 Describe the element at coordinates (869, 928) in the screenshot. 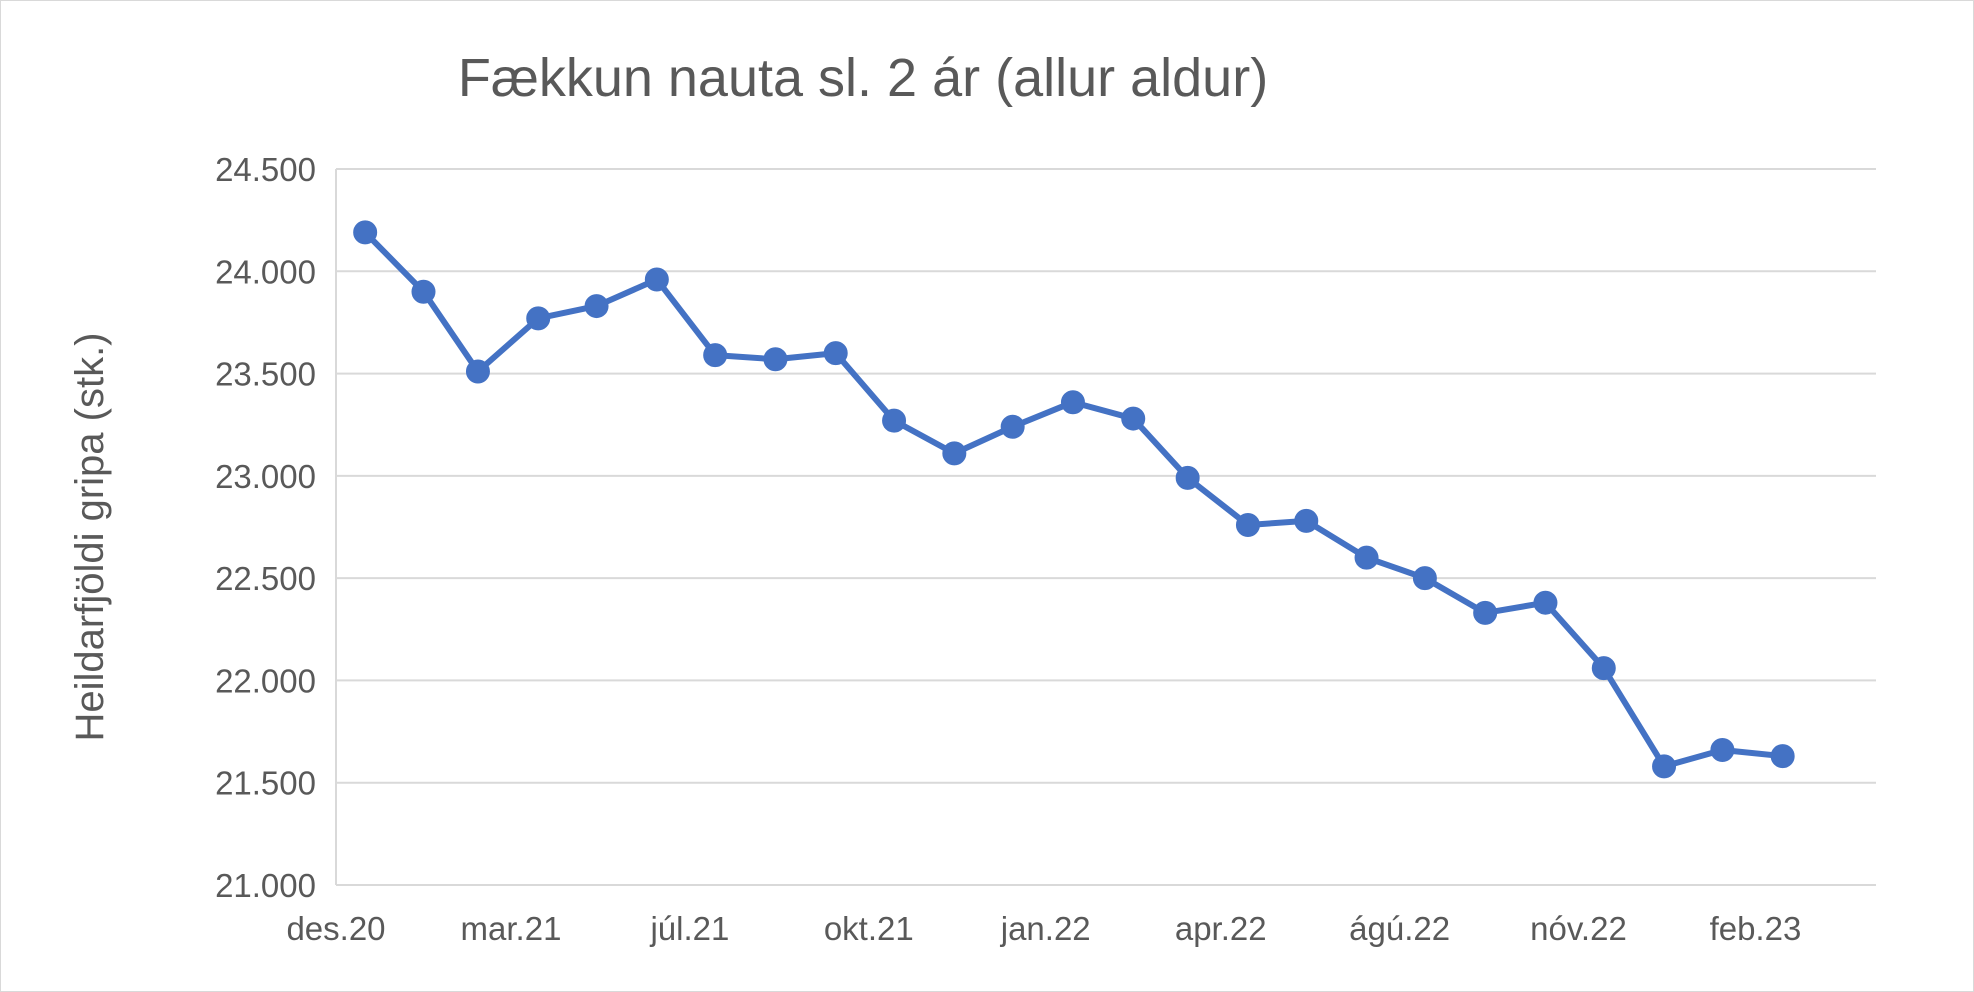

I see `x-tick-label: okt.21` at that location.